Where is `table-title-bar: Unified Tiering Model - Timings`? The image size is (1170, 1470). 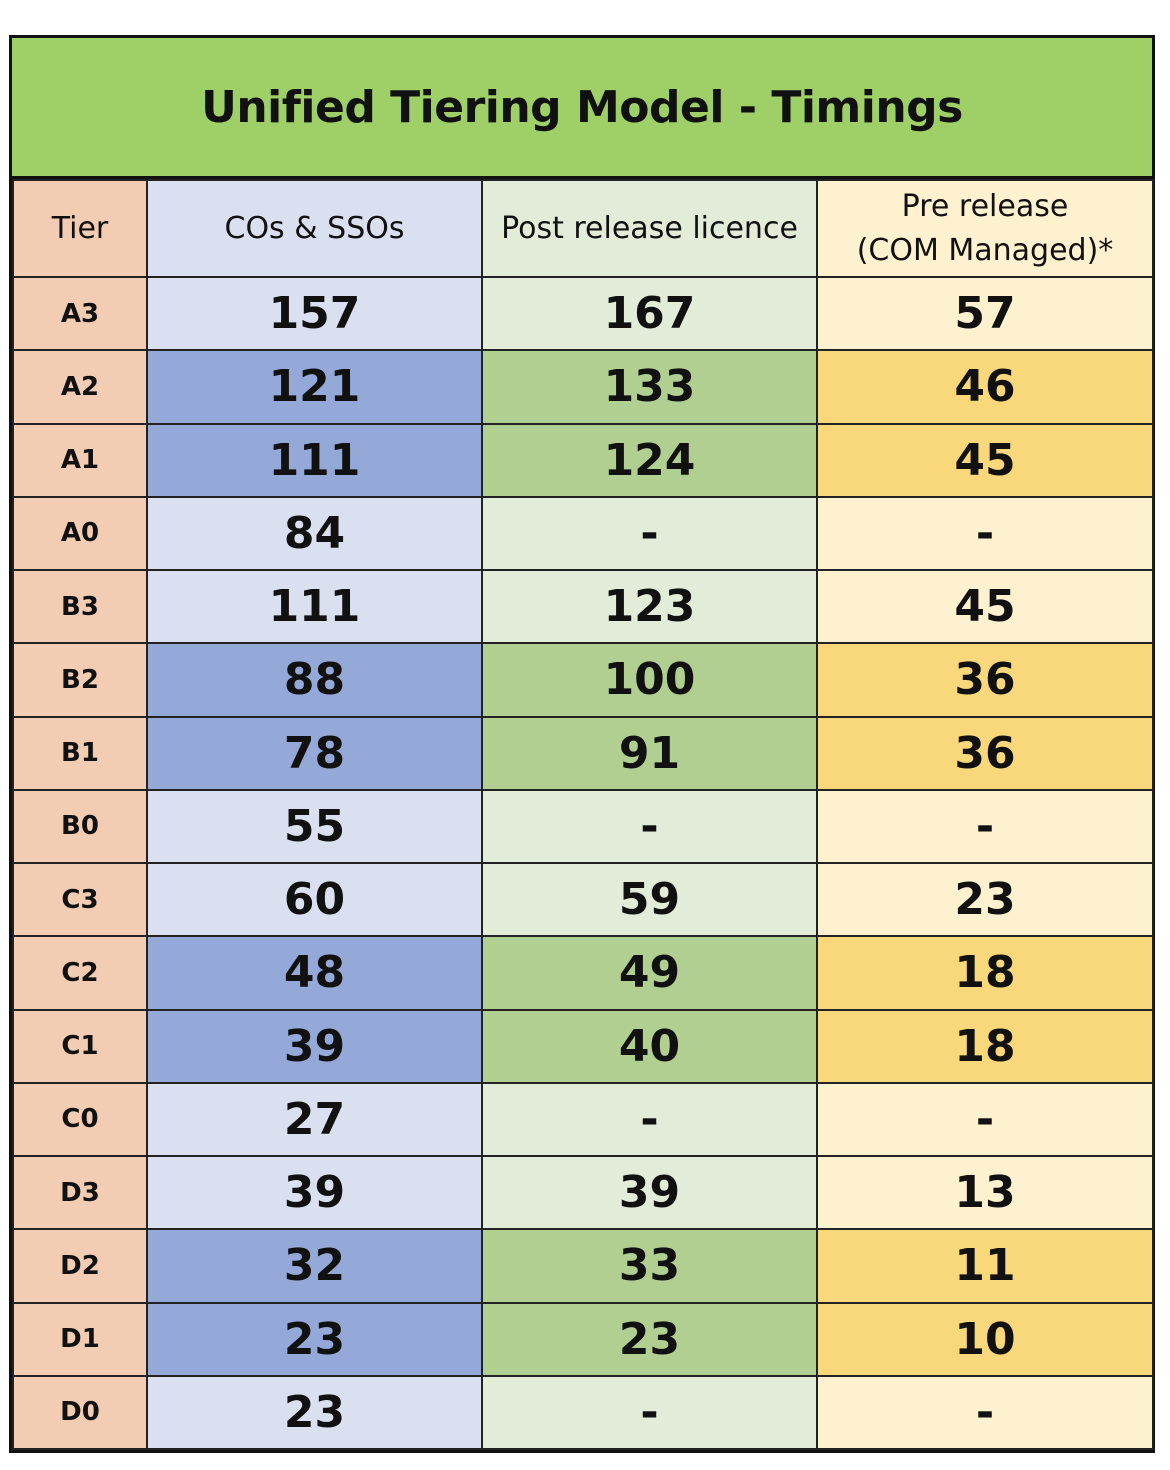
table-title-bar: Unified Tiering Model - Timings is located at coordinates (582, 108).